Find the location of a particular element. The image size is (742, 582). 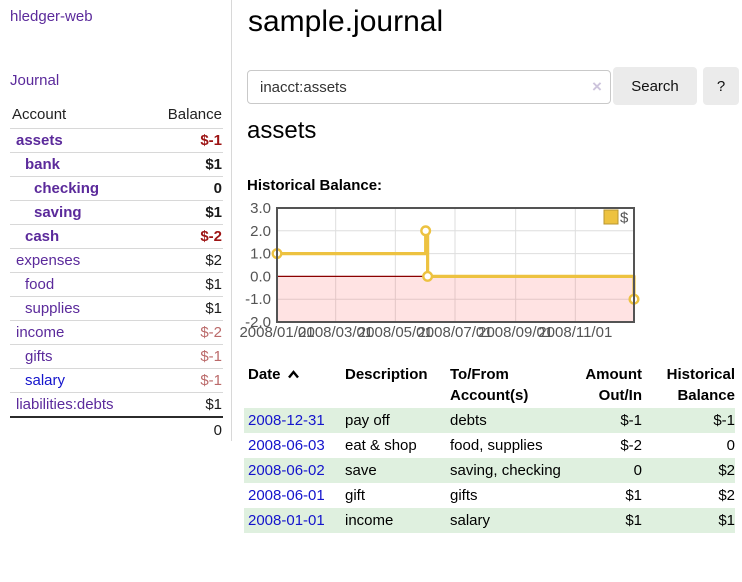

transaction-accounts: debts is located at coordinates (468, 420).